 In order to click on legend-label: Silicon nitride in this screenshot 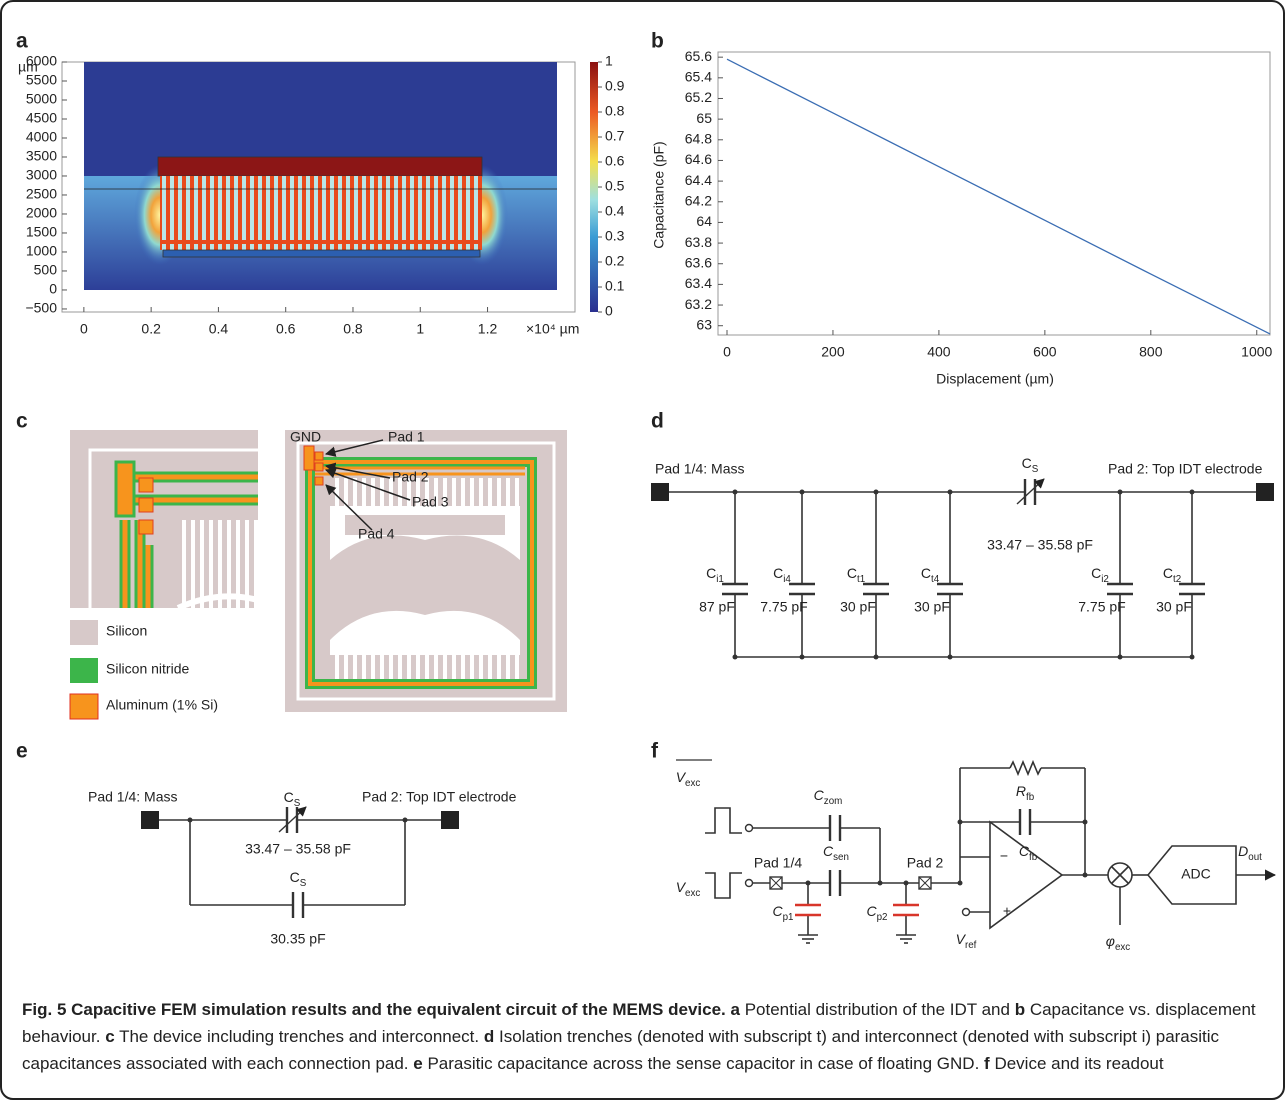, I will do `click(147, 669)`.